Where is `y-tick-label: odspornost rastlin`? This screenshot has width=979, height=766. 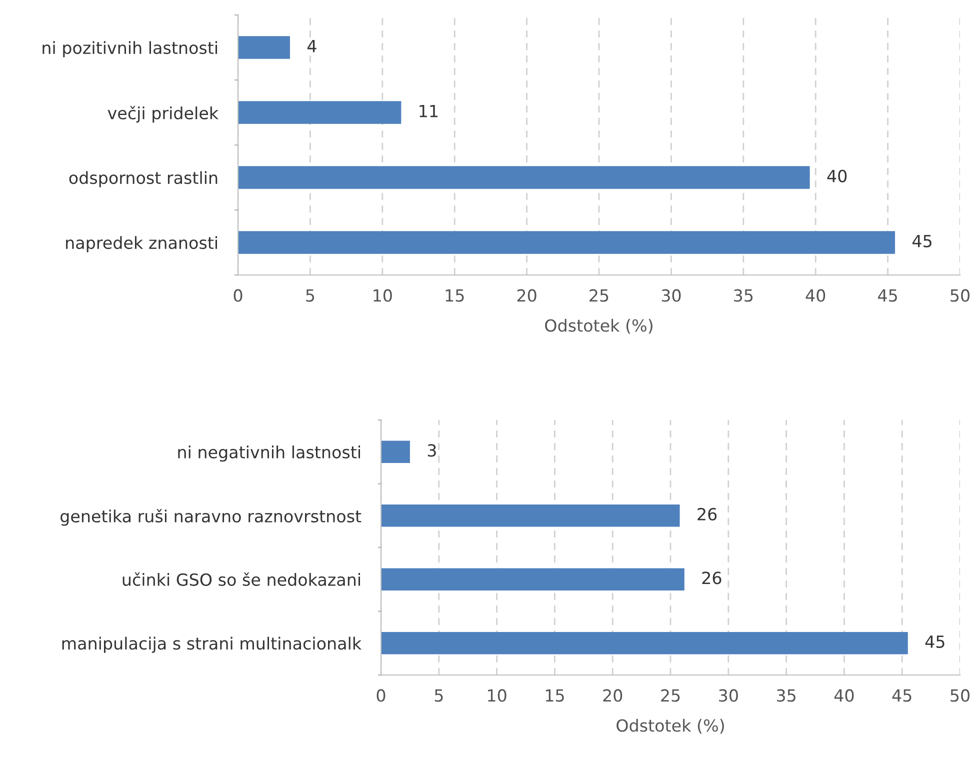 y-tick-label: odspornost rastlin is located at coordinates (143, 179).